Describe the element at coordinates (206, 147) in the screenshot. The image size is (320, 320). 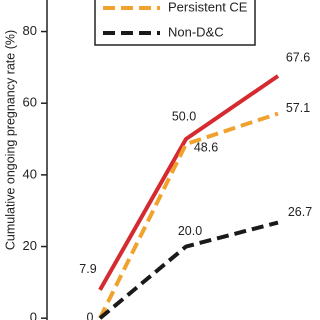
I see `data-label: 48.6` at that location.